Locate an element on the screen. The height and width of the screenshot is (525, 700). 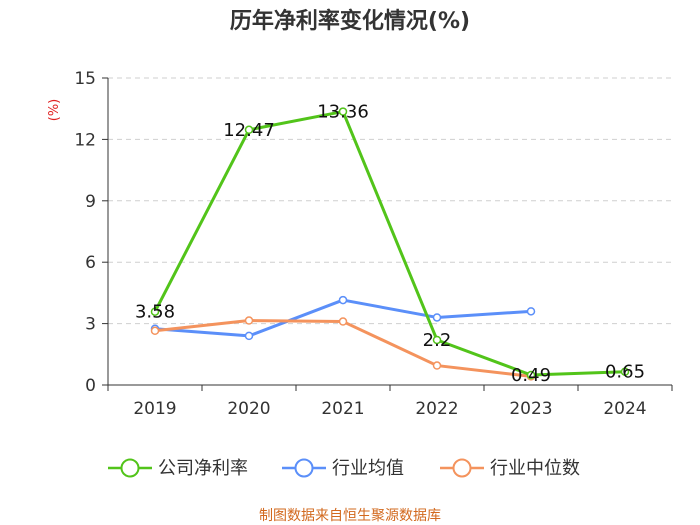
x-tick-label: 2021 is located at coordinates (342, 409).